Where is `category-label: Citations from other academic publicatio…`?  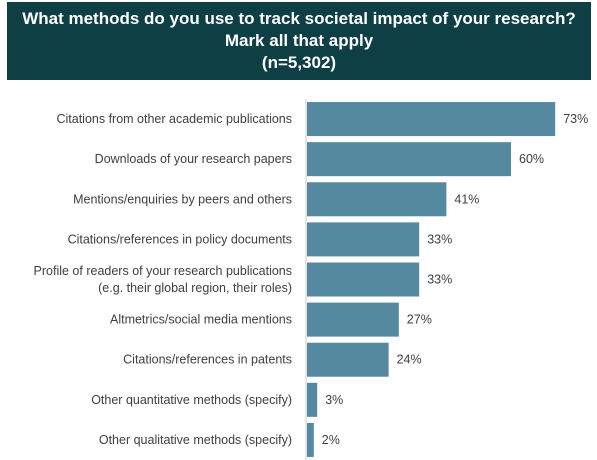 category-label: Citations from other academic publicatio… is located at coordinates (174, 119).